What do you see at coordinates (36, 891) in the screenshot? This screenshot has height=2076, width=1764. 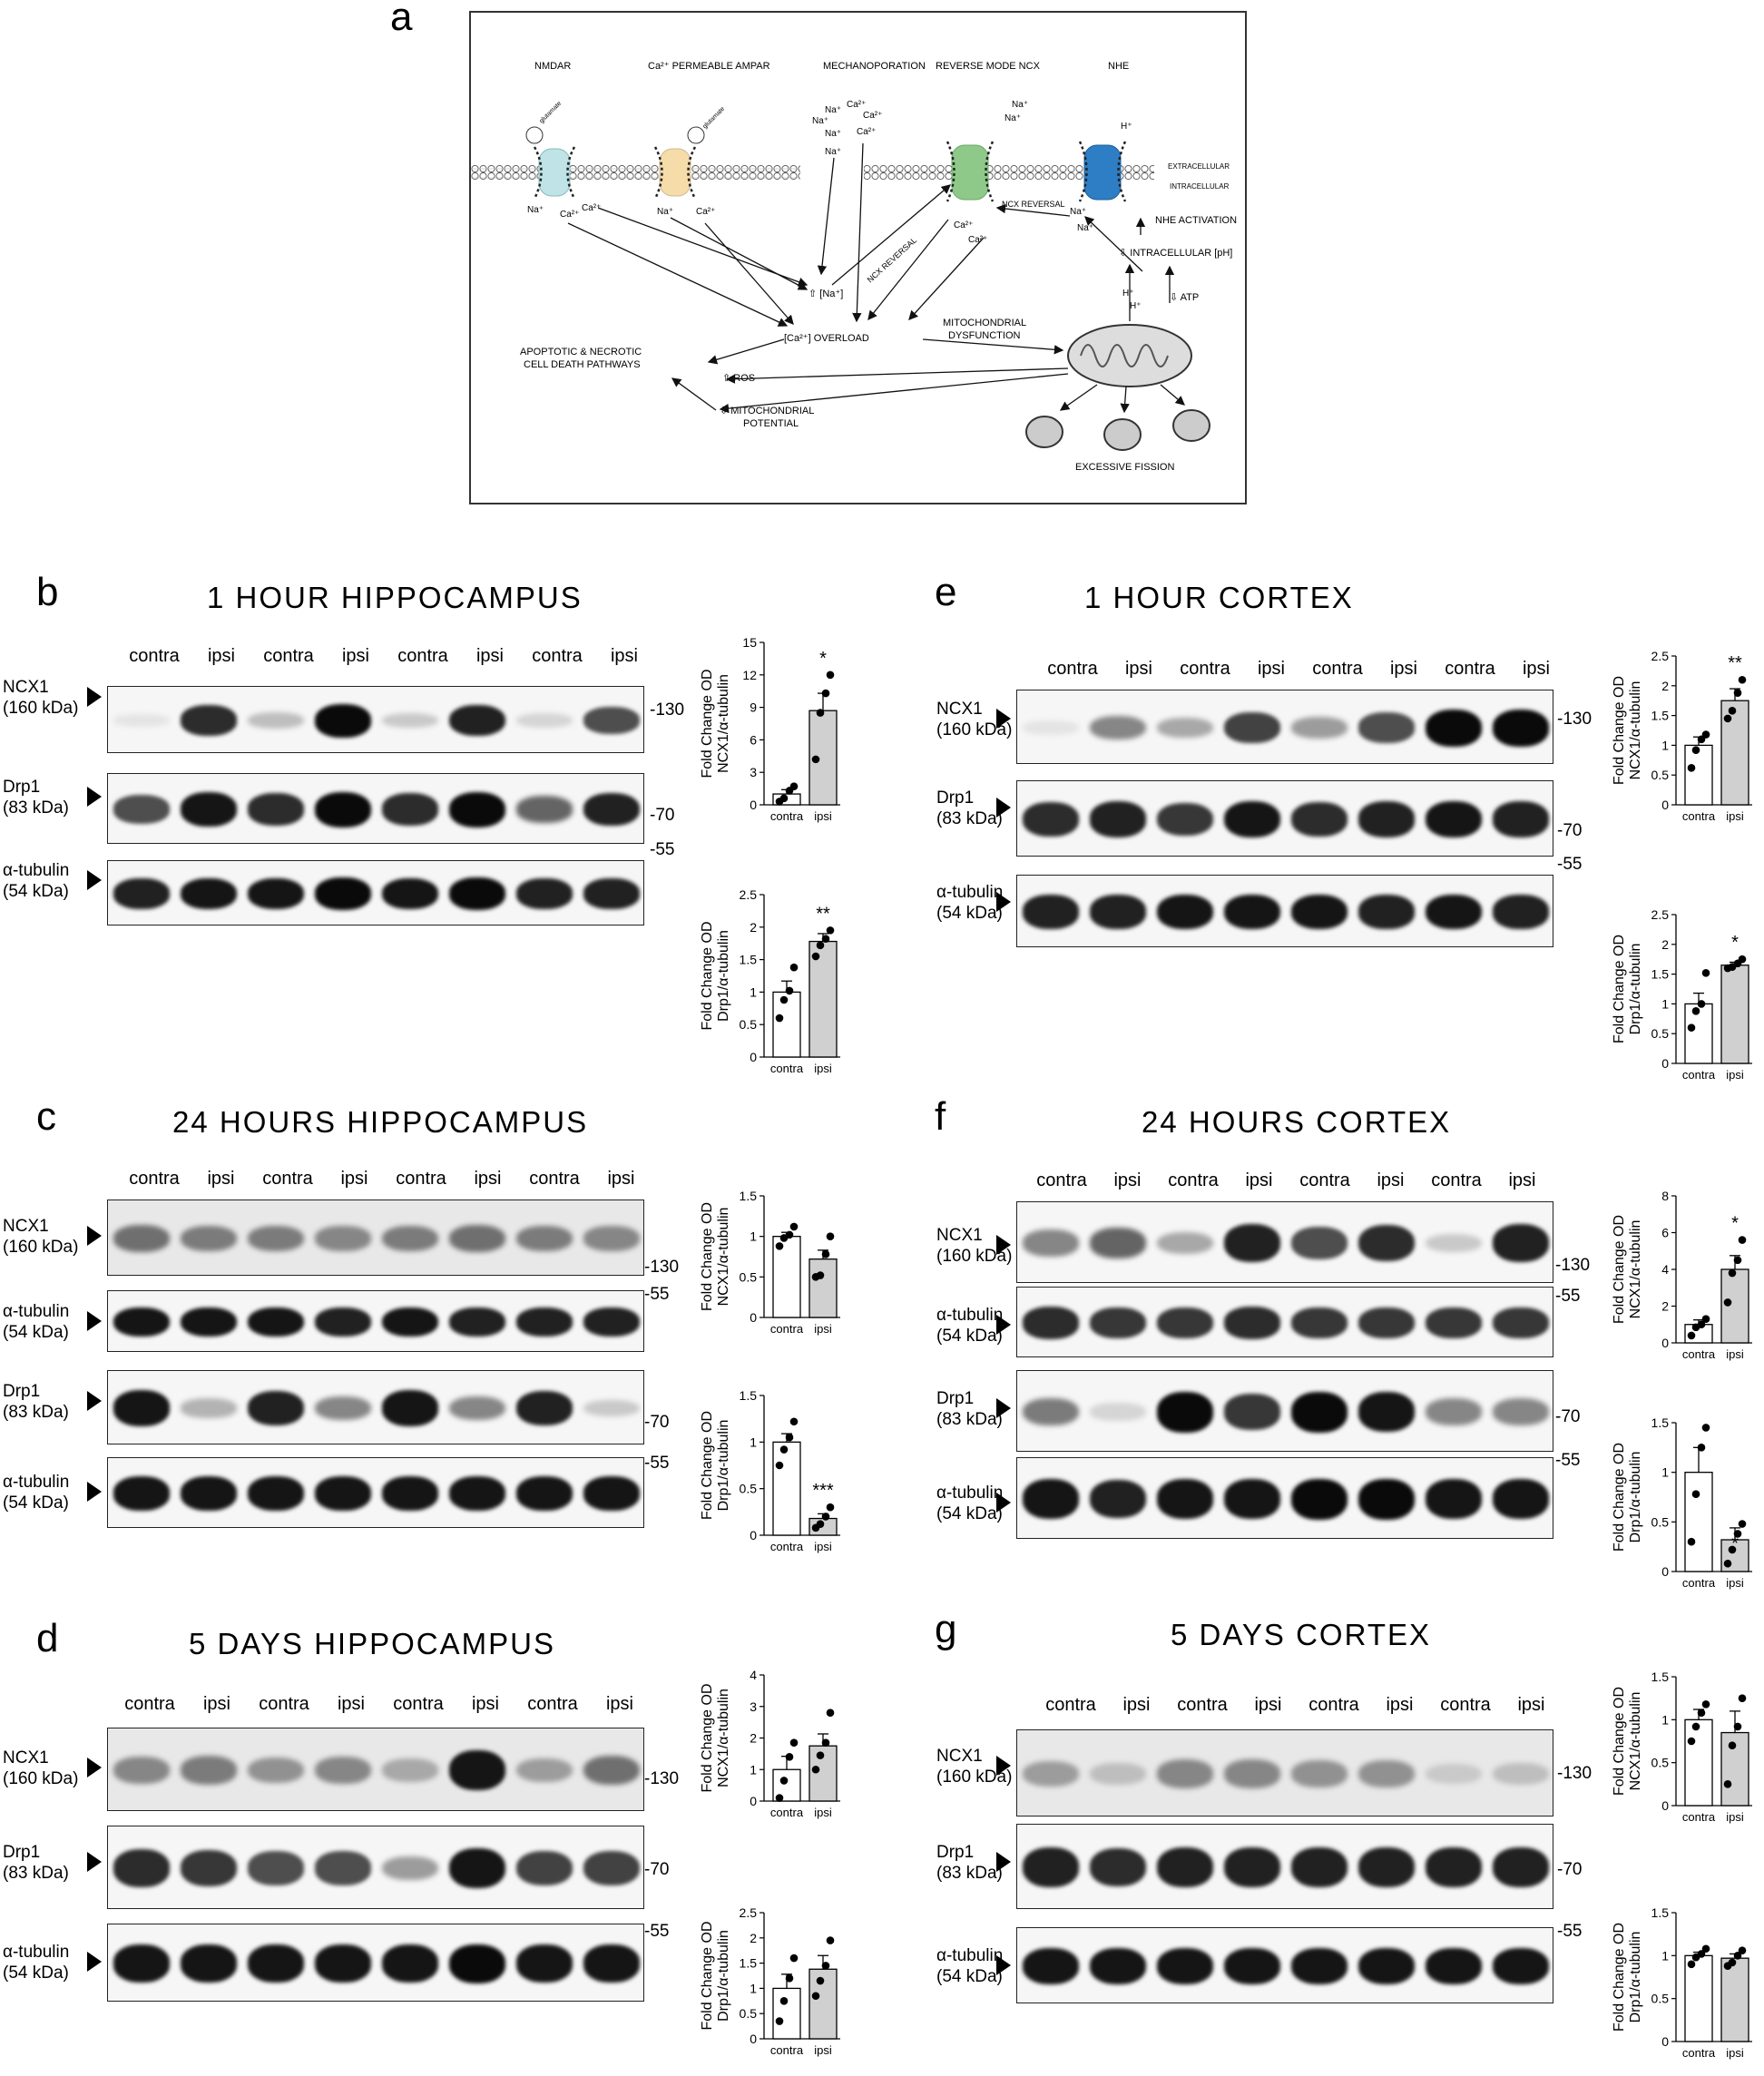 I see `blot-row-kda: (54 kDa)` at bounding box center [36, 891].